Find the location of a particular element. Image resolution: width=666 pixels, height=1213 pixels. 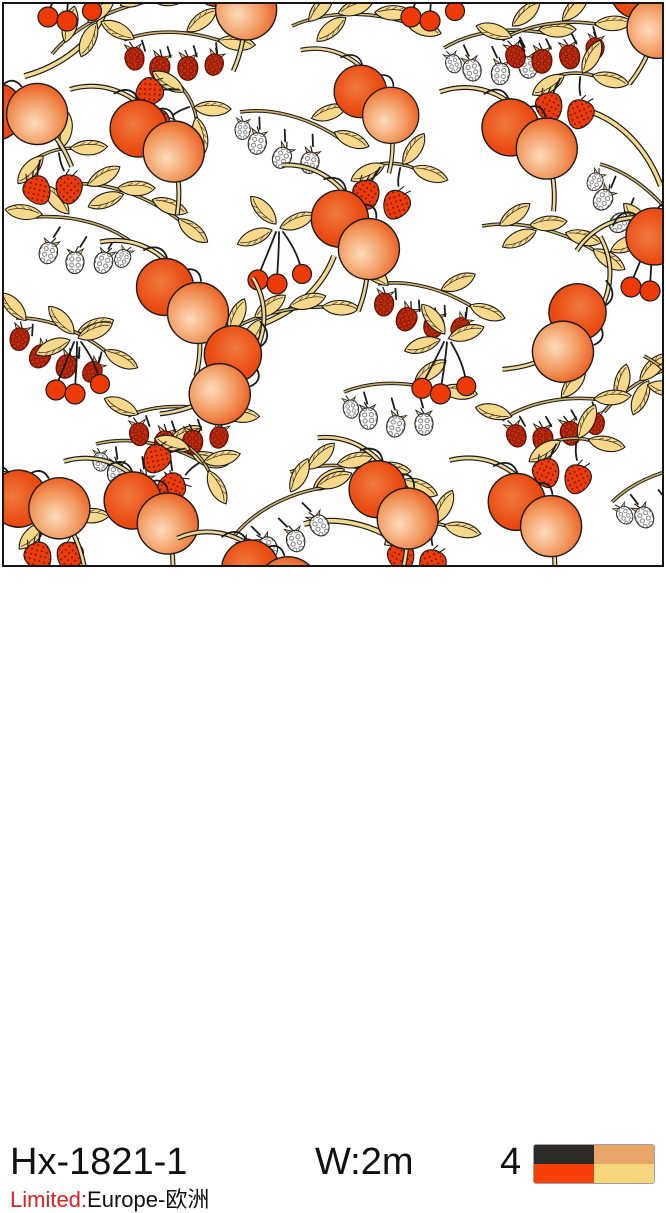

limited-region-value: Europe-欧洲 is located at coordinates (148, 1199).